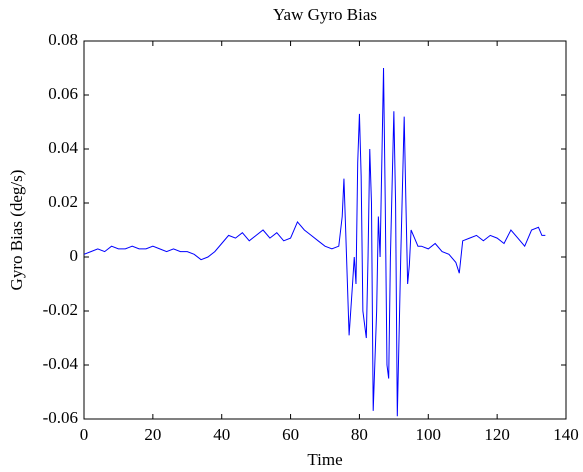  What do you see at coordinates (290, 434) in the screenshot?
I see `x-tick-label: 60` at bounding box center [290, 434].